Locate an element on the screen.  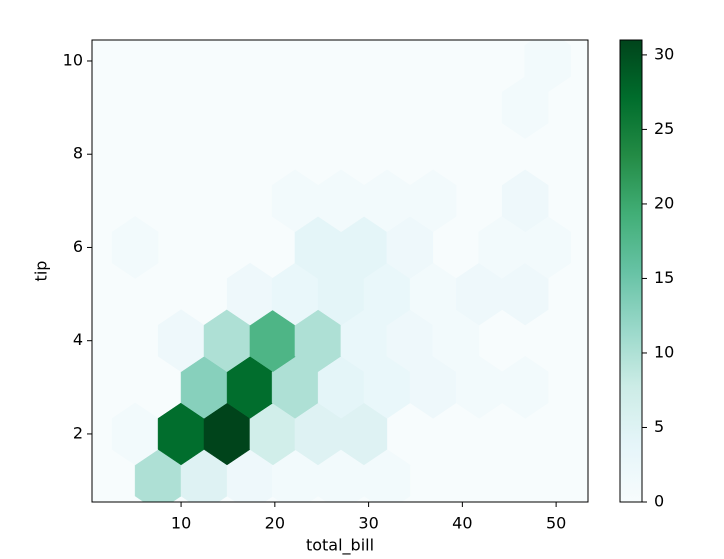
colorbar-tick-label: 15 is located at coordinates (664, 277).